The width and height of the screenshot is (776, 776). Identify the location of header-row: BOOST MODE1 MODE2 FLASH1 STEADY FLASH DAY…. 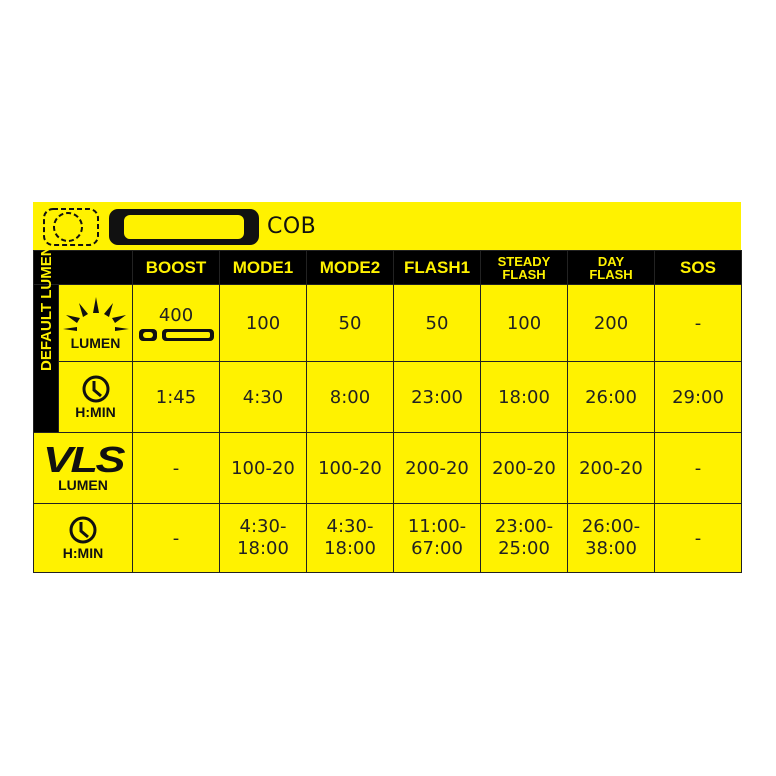
(387, 267).